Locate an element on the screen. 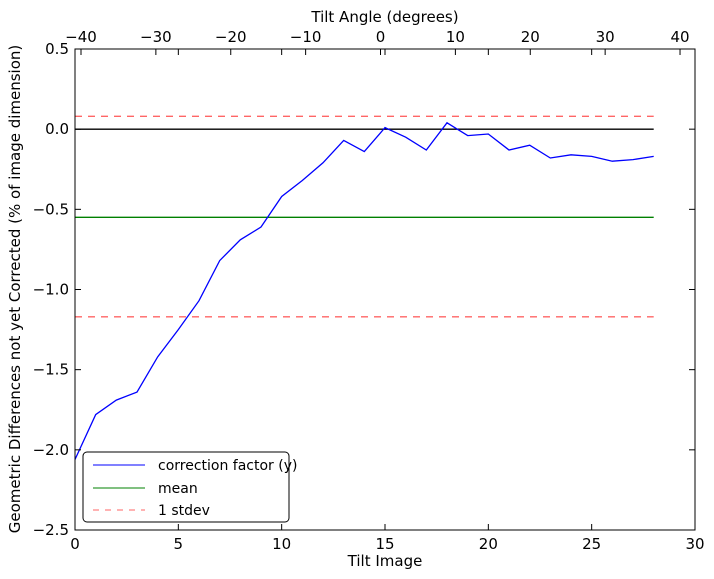 The height and width of the screenshot is (579, 714). top-x-tick-label: −40 is located at coordinates (81, 37).